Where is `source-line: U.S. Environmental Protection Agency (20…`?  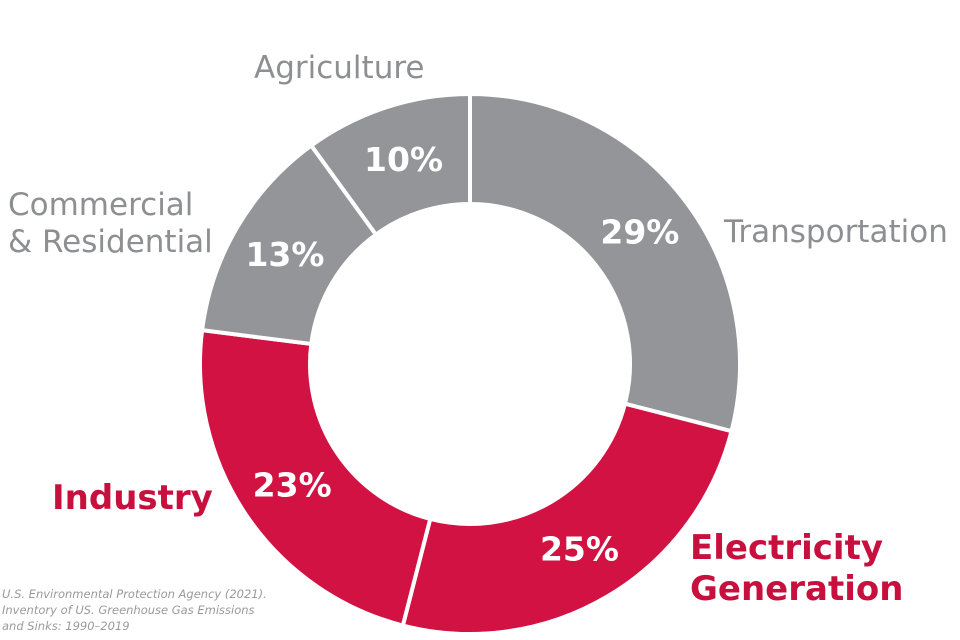
source-line: U.S. Environmental Protection Agency (20… is located at coordinates (134, 594).